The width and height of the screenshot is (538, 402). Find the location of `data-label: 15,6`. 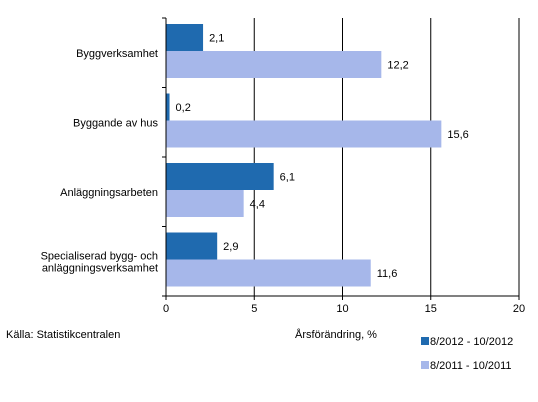

data-label: 15,6 is located at coordinates (457, 135).